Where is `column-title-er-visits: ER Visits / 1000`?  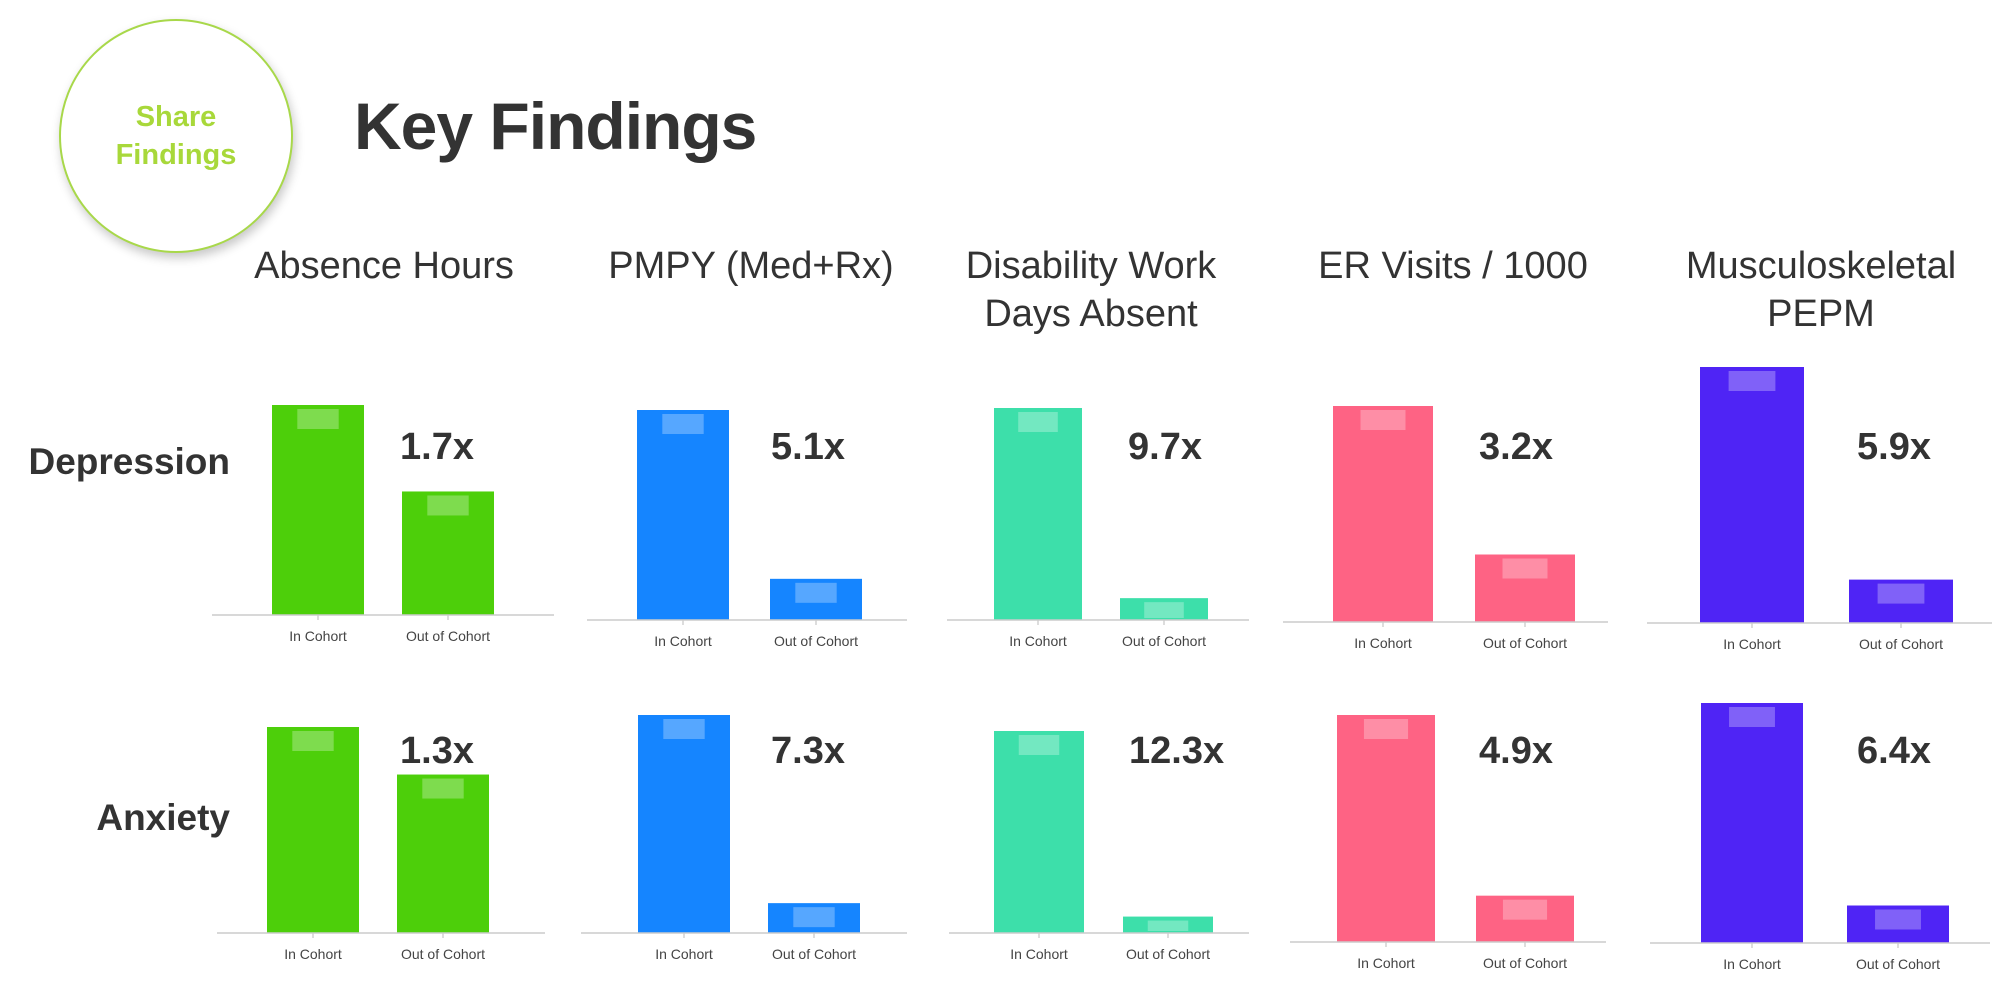 column-title-er-visits: ER Visits / 1000 is located at coordinates (1453, 266).